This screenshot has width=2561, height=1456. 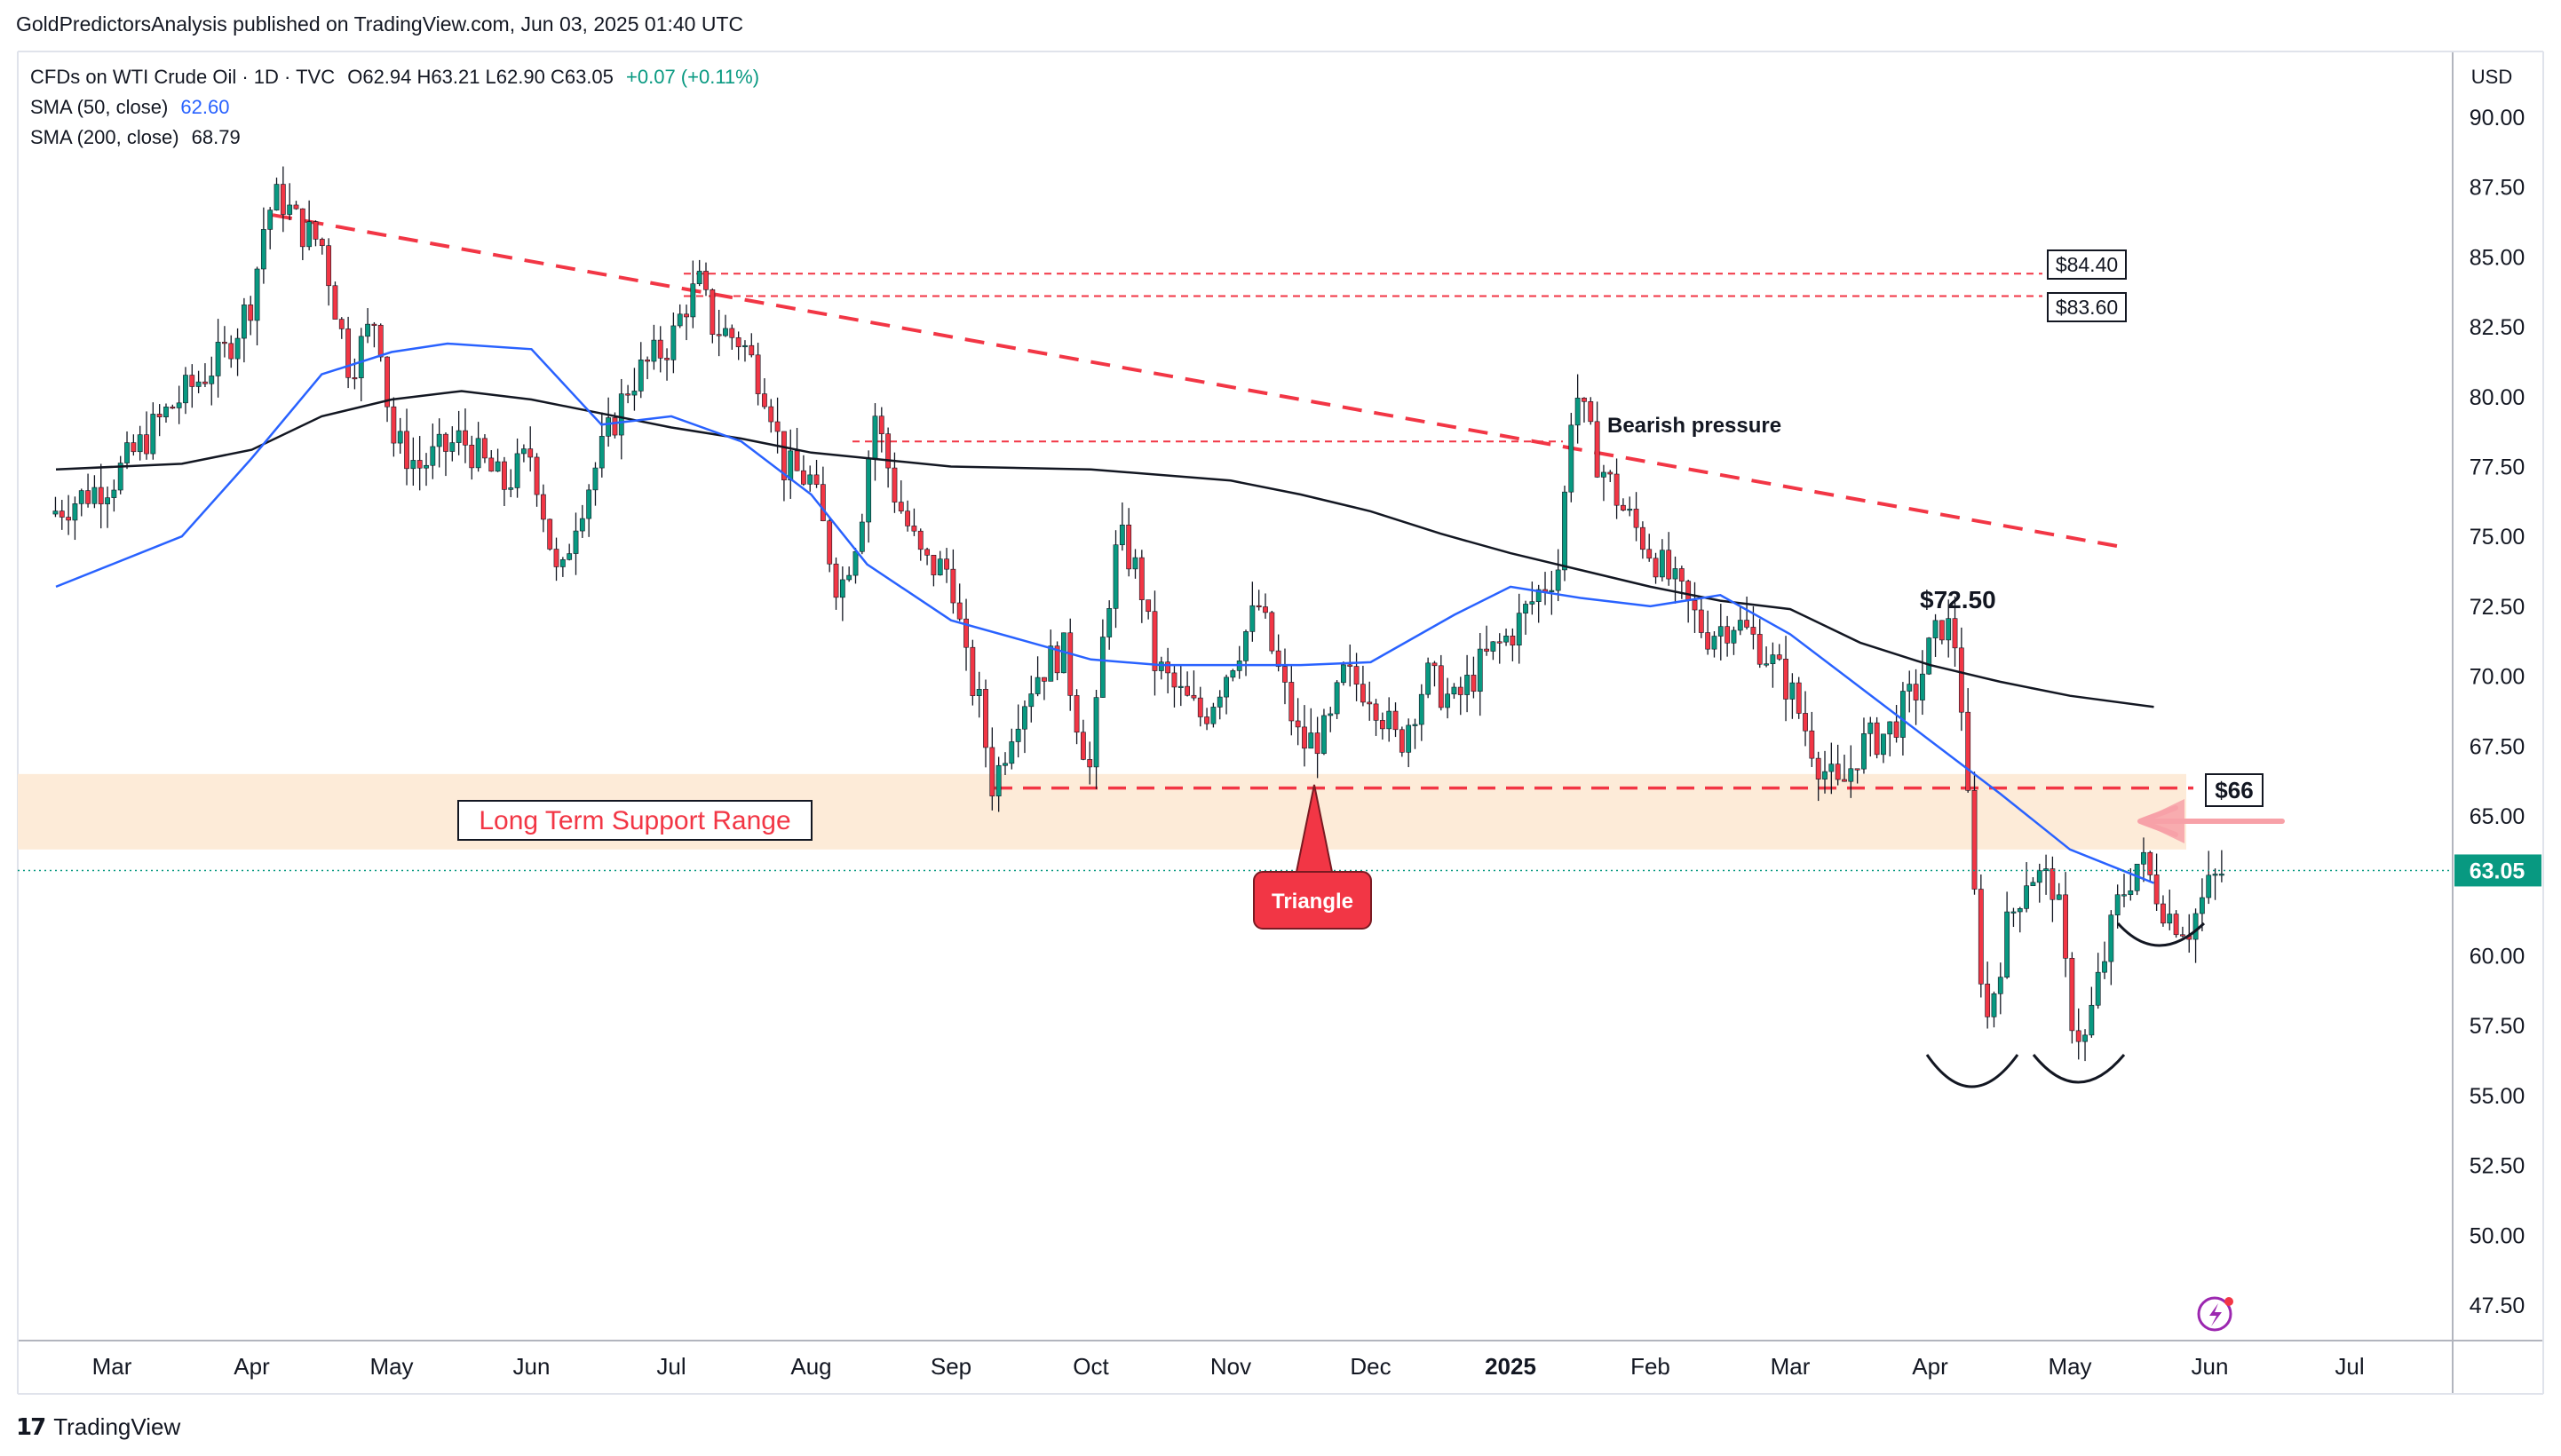 I want to click on time-tick-label: Feb, so click(x=1650, y=1366).